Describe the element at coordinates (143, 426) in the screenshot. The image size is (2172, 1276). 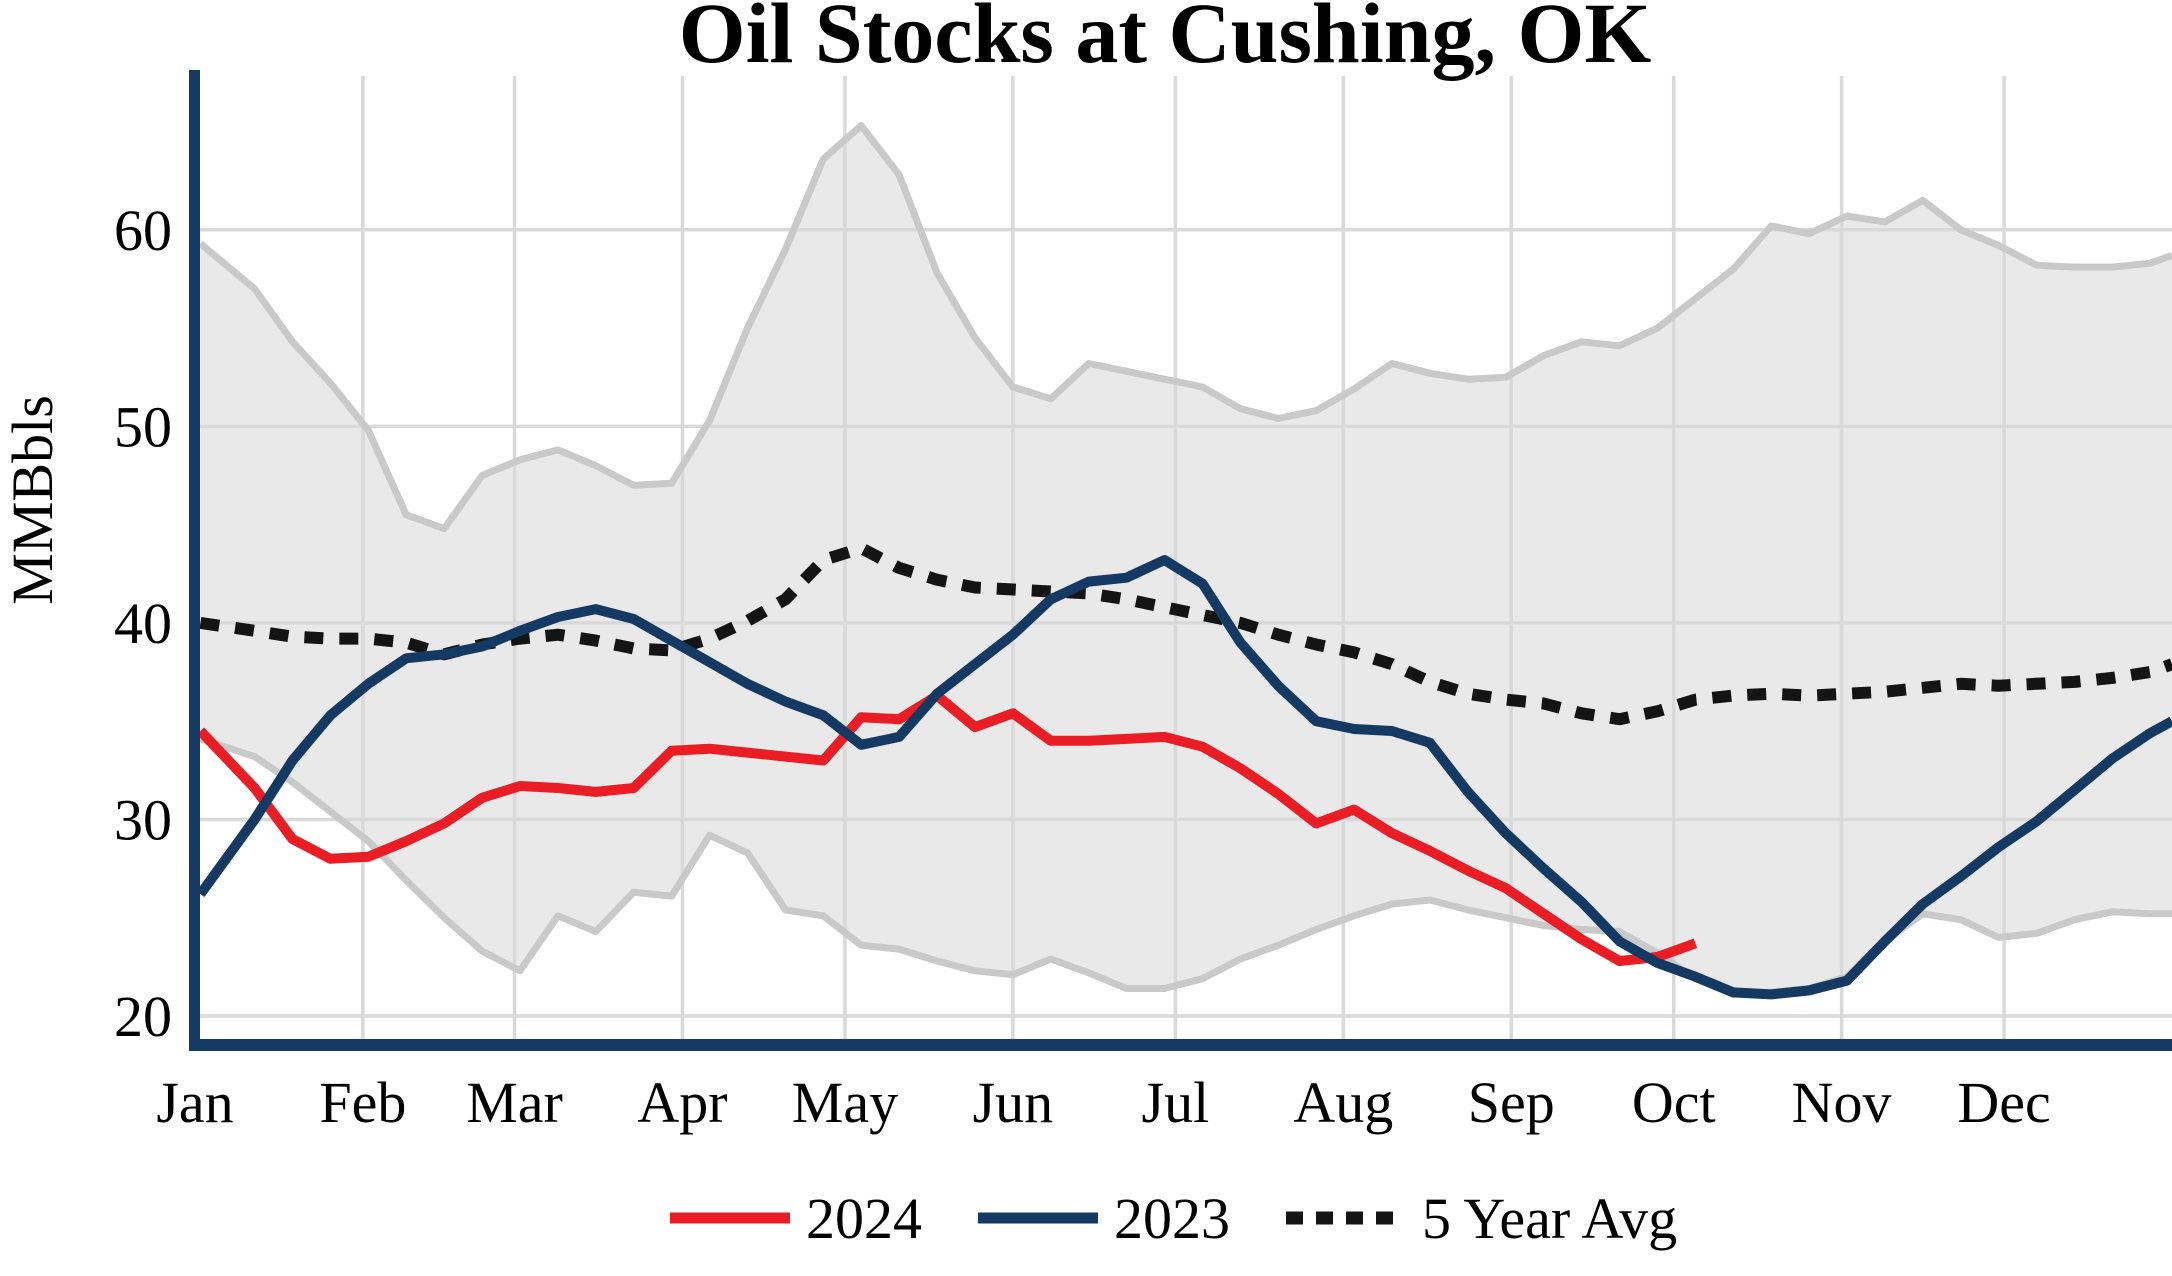
I see `y-tick-label: 50` at that location.